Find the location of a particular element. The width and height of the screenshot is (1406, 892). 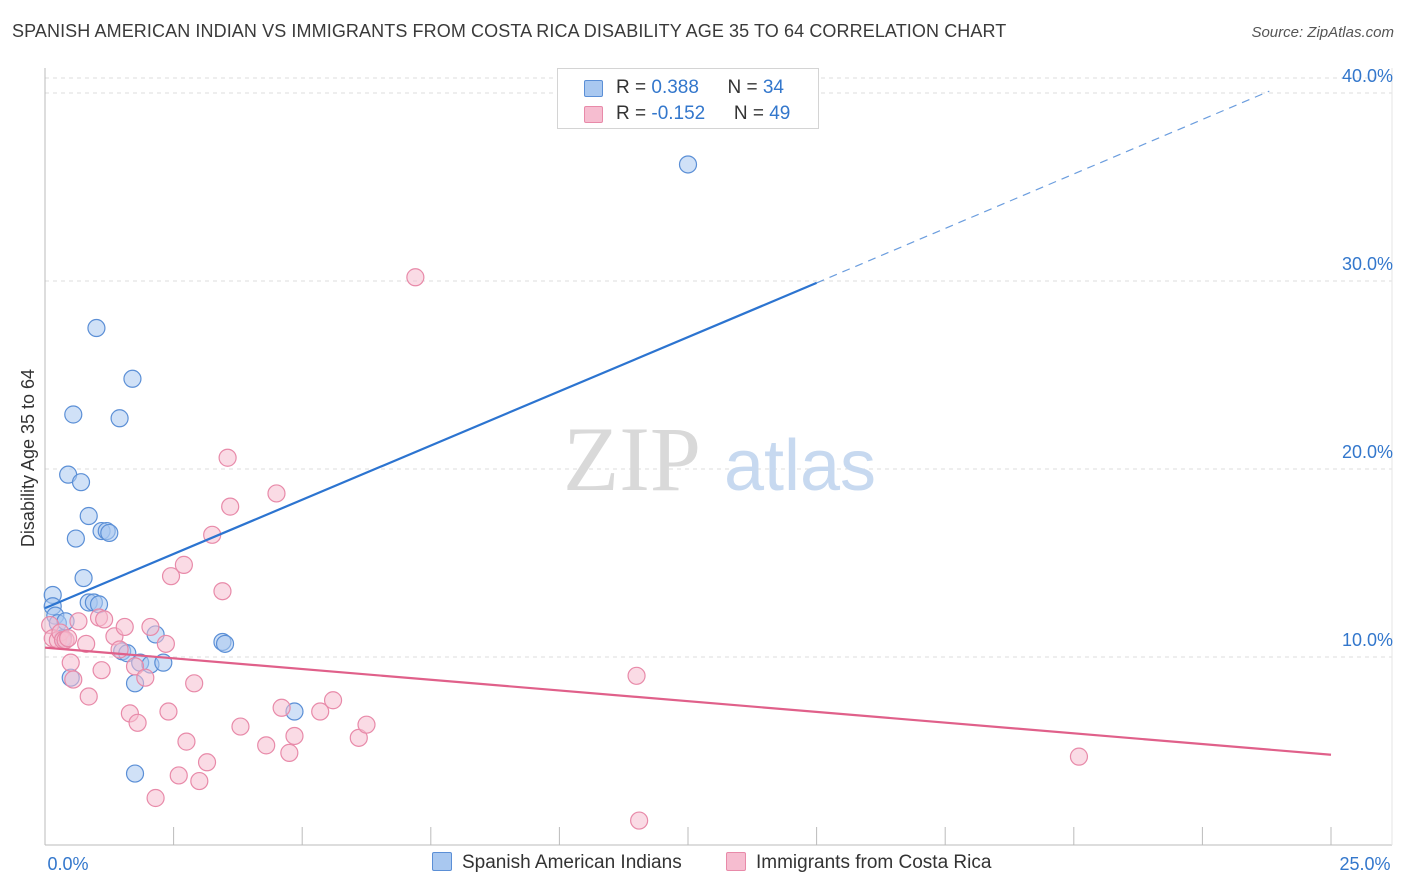

legend-n-label-pink: N = is located at coordinates (751, 113).